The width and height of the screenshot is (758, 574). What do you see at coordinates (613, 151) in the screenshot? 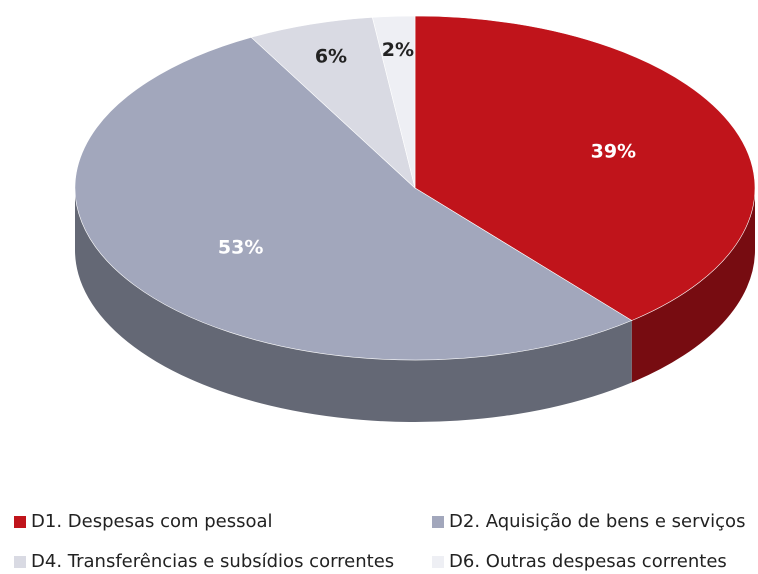
I see `slice-label: 39%` at bounding box center [613, 151].